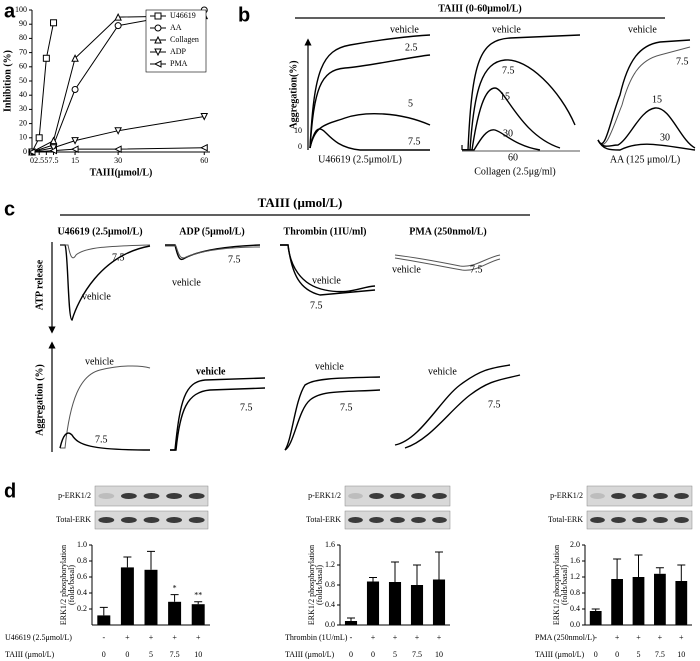  What do you see at coordinates (82, 608) in the screenshot?
I see `y-tick-label: 0.2` at bounding box center [82, 608].